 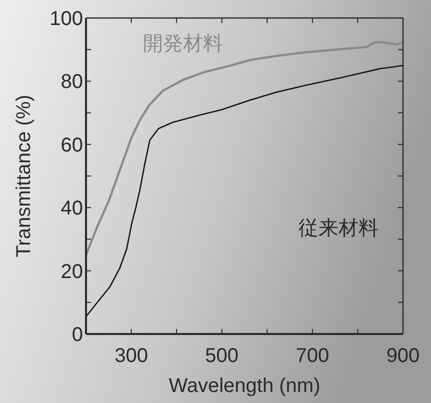 I want to click on x-tick-label: 900, so click(x=403, y=356).